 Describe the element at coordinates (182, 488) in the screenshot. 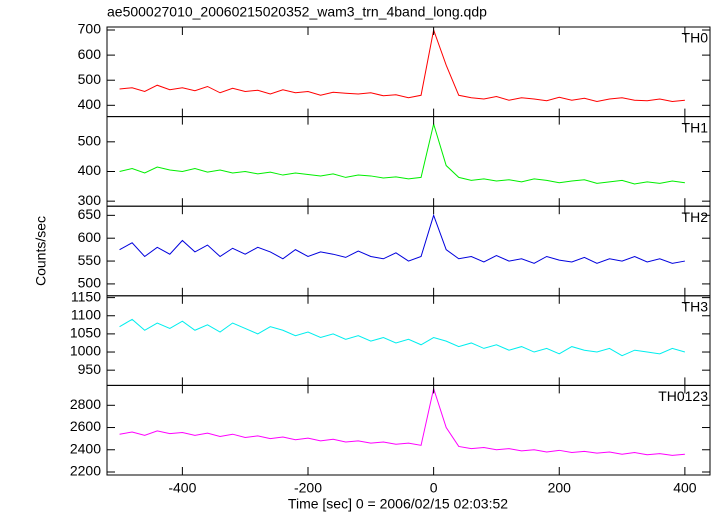

I see `x-tick-label: -400` at that location.